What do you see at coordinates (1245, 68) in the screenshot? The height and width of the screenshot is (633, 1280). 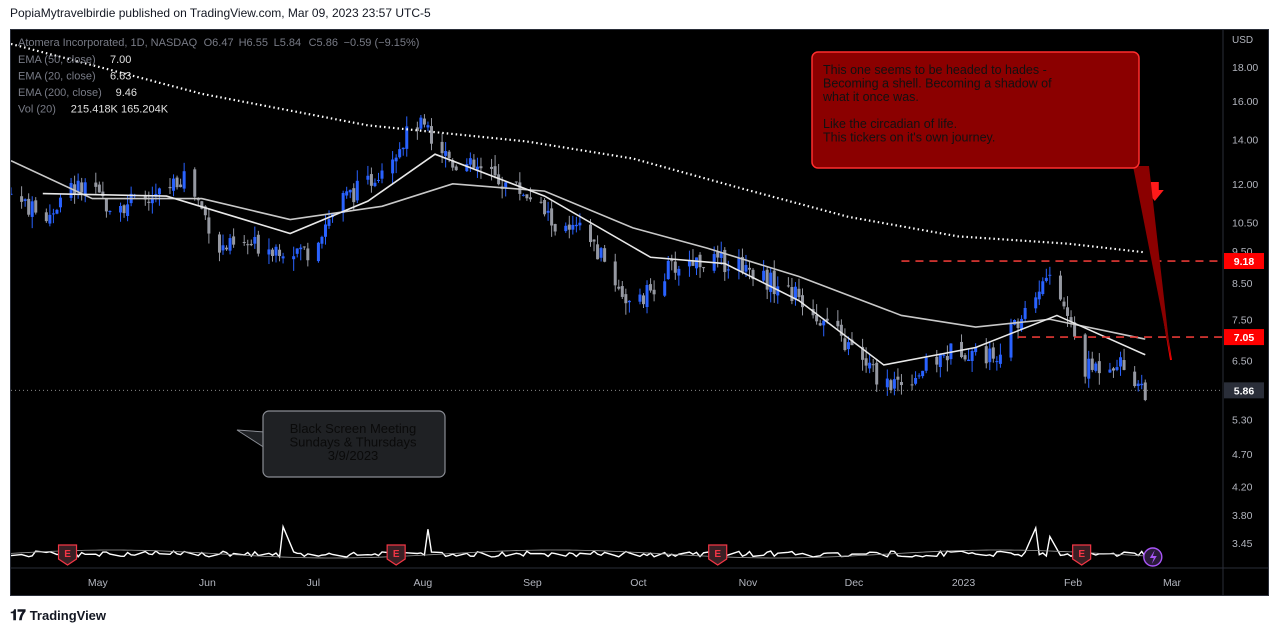 I see `y-tick-label: 18.00` at bounding box center [1245, 68].